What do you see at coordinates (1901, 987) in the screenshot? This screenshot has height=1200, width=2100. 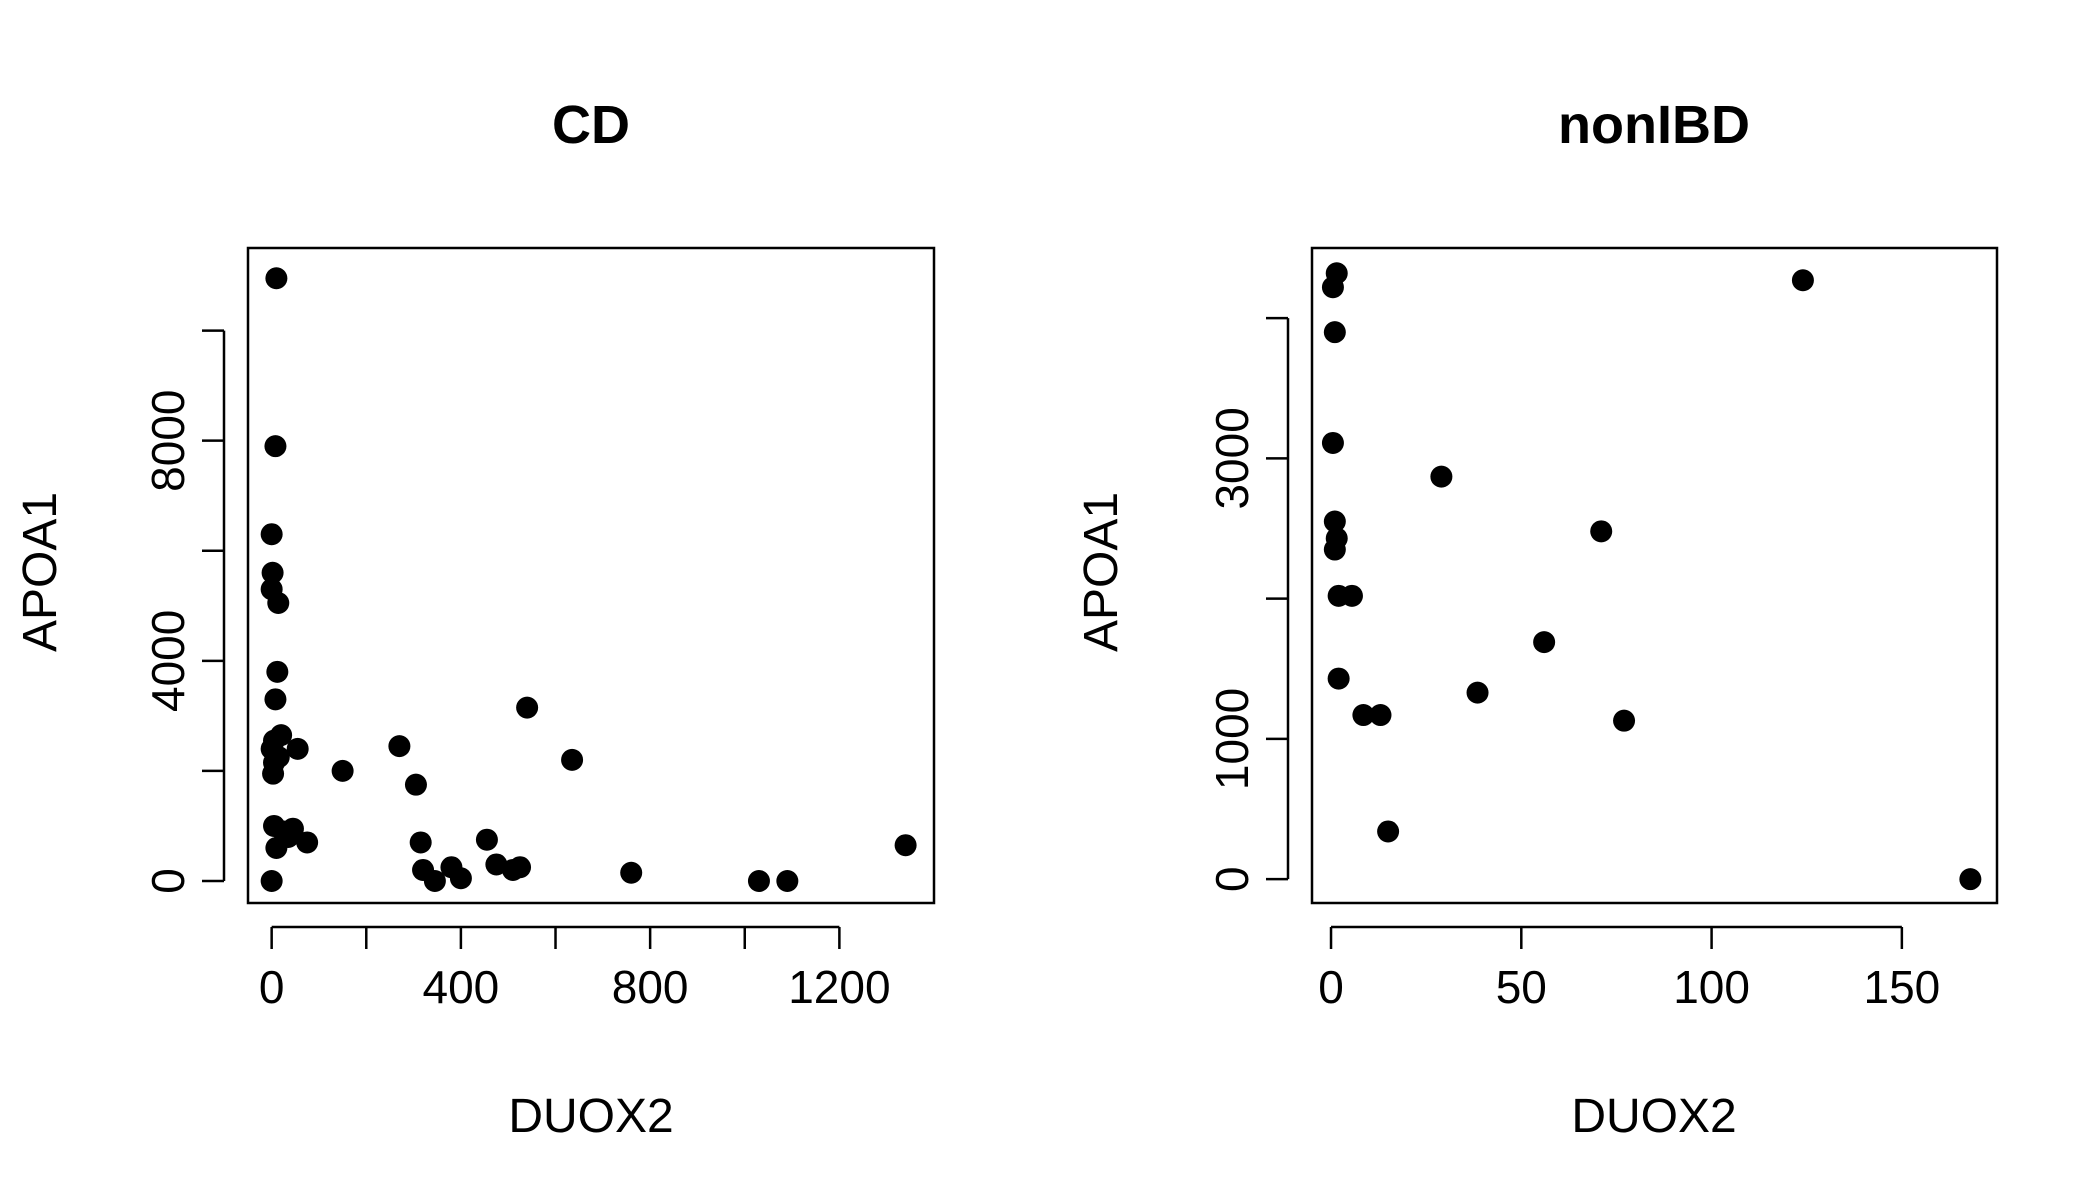 I see `x-tick-label: 150` at bounding box center [1901, 987].